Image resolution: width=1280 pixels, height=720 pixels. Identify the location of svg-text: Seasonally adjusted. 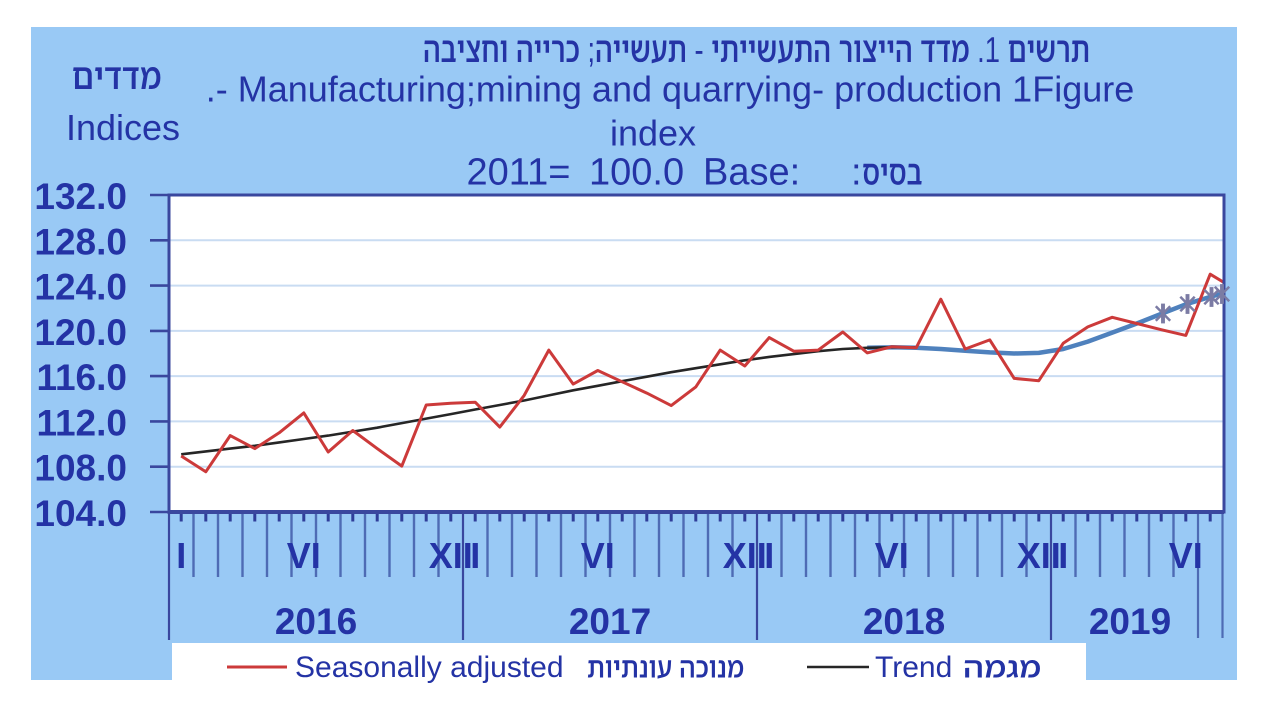
(429, 667).